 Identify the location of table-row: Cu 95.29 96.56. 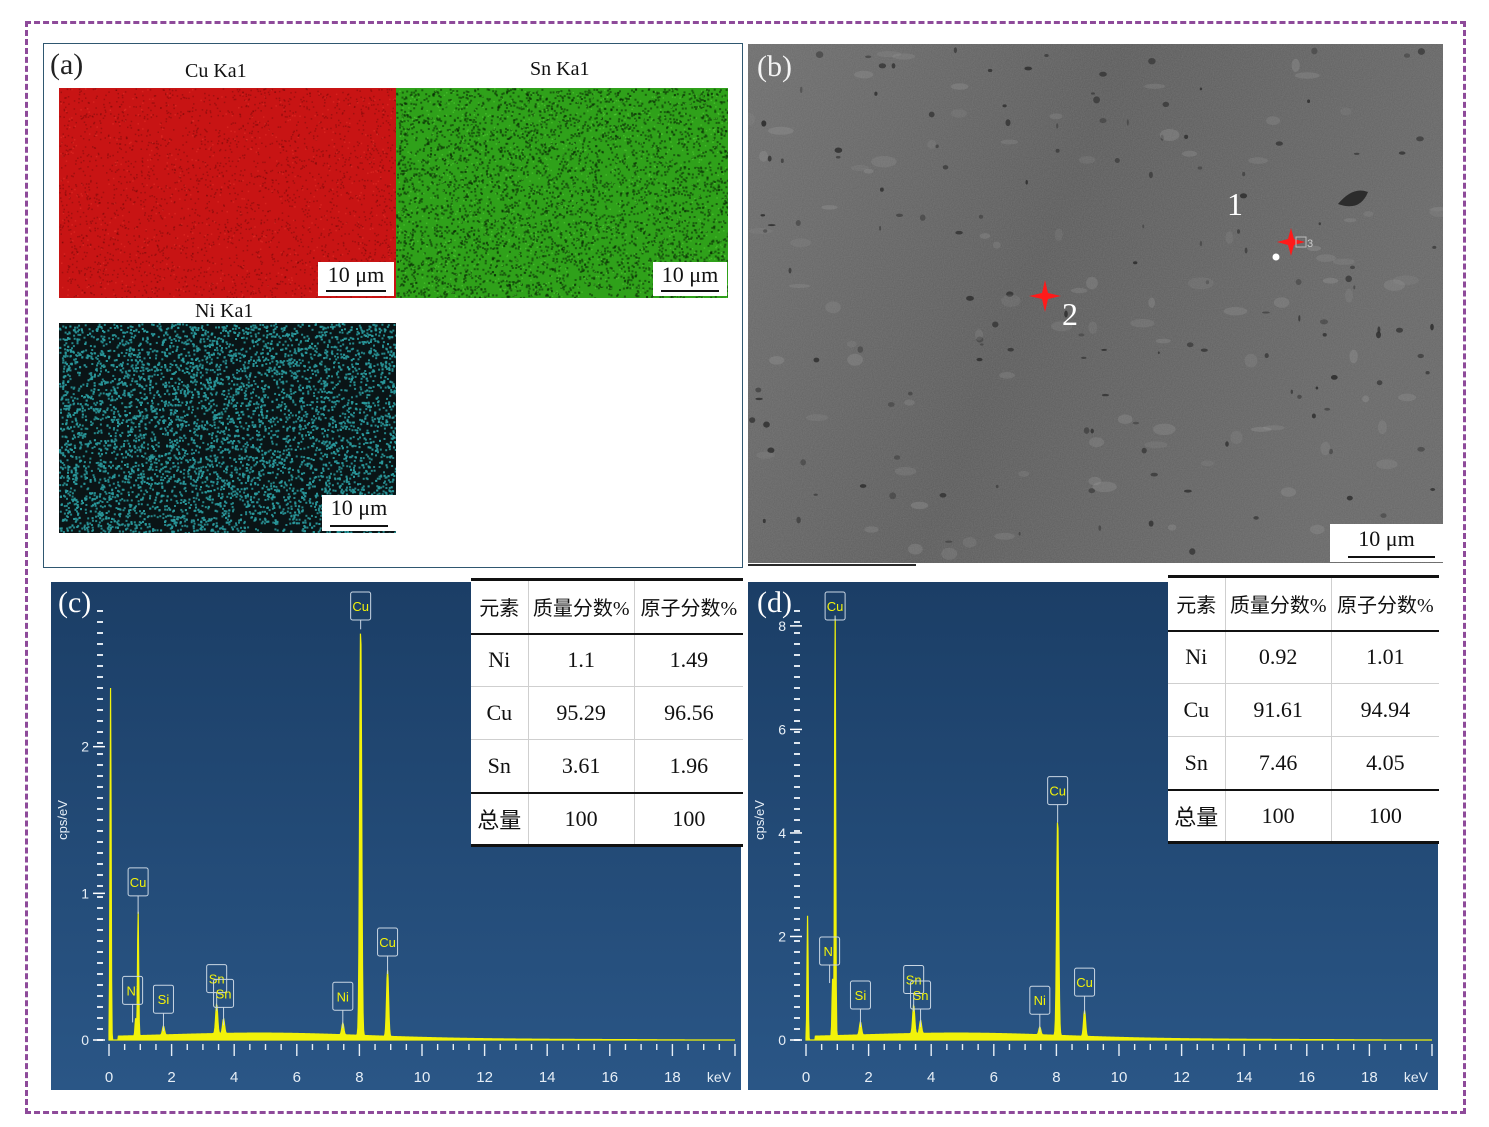
(607, 713).